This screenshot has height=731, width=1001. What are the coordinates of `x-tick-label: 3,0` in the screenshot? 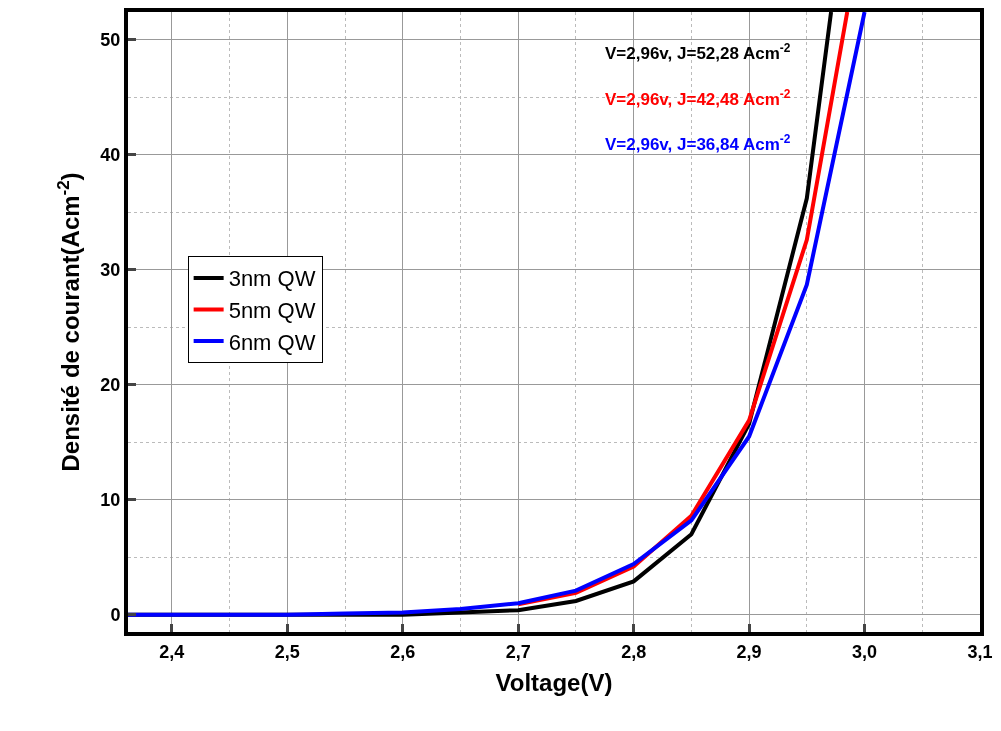 It's located at (865, 651).